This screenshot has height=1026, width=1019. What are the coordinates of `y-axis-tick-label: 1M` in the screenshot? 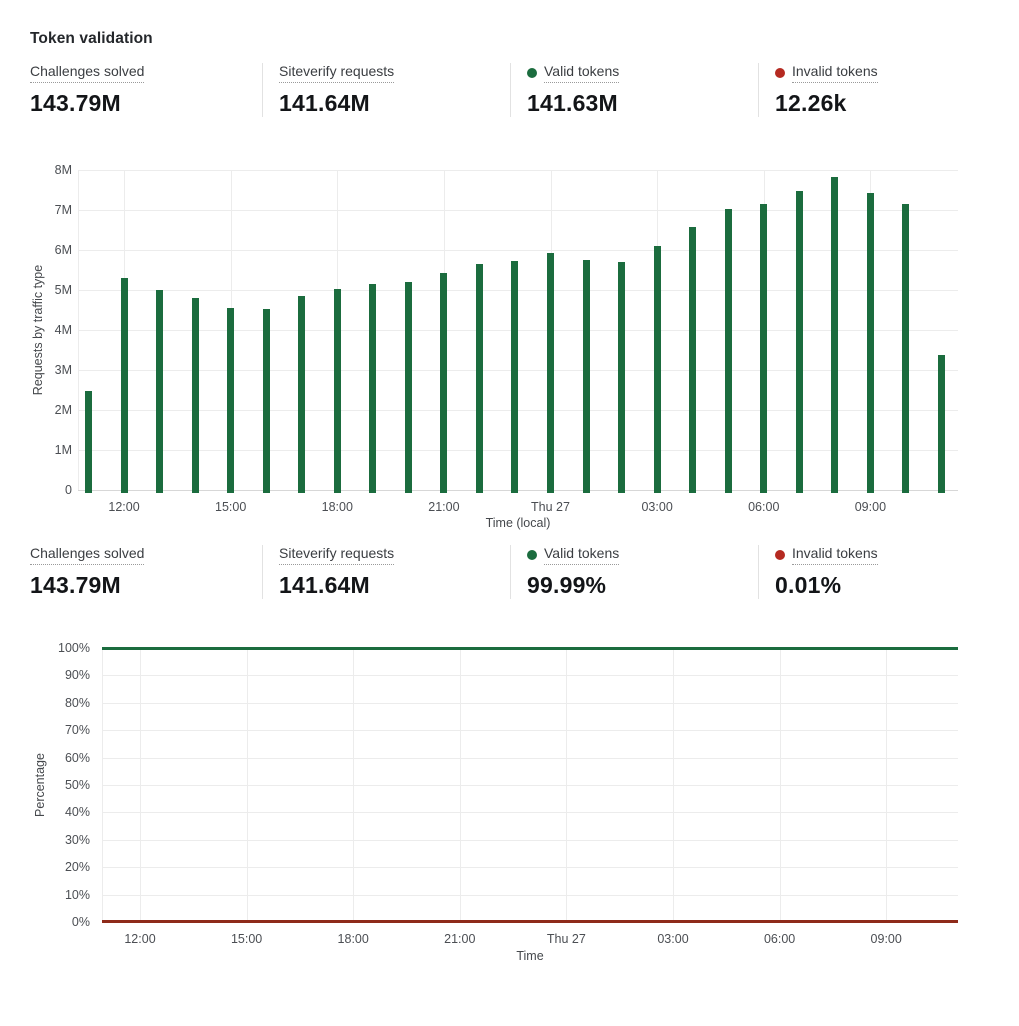 It's located at (63, 450).